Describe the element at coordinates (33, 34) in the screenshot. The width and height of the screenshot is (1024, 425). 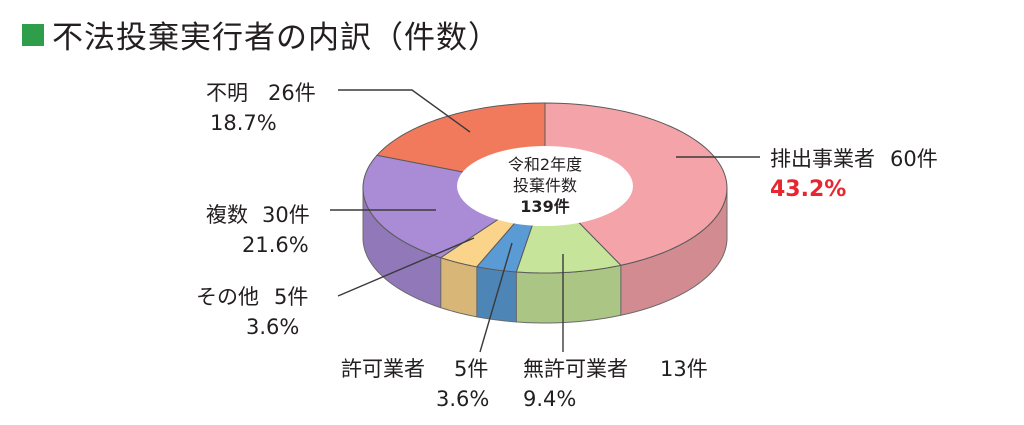
I see `title-marker-square` at that location.